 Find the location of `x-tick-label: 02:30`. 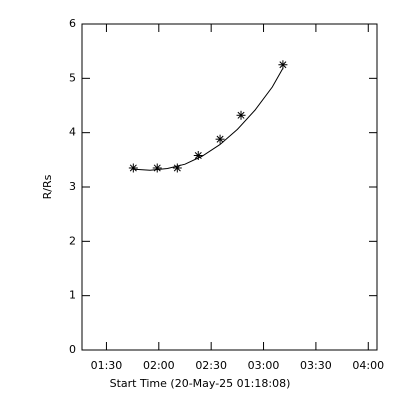

x-tick-label: 02:30 is located at coordinates (211, 365).